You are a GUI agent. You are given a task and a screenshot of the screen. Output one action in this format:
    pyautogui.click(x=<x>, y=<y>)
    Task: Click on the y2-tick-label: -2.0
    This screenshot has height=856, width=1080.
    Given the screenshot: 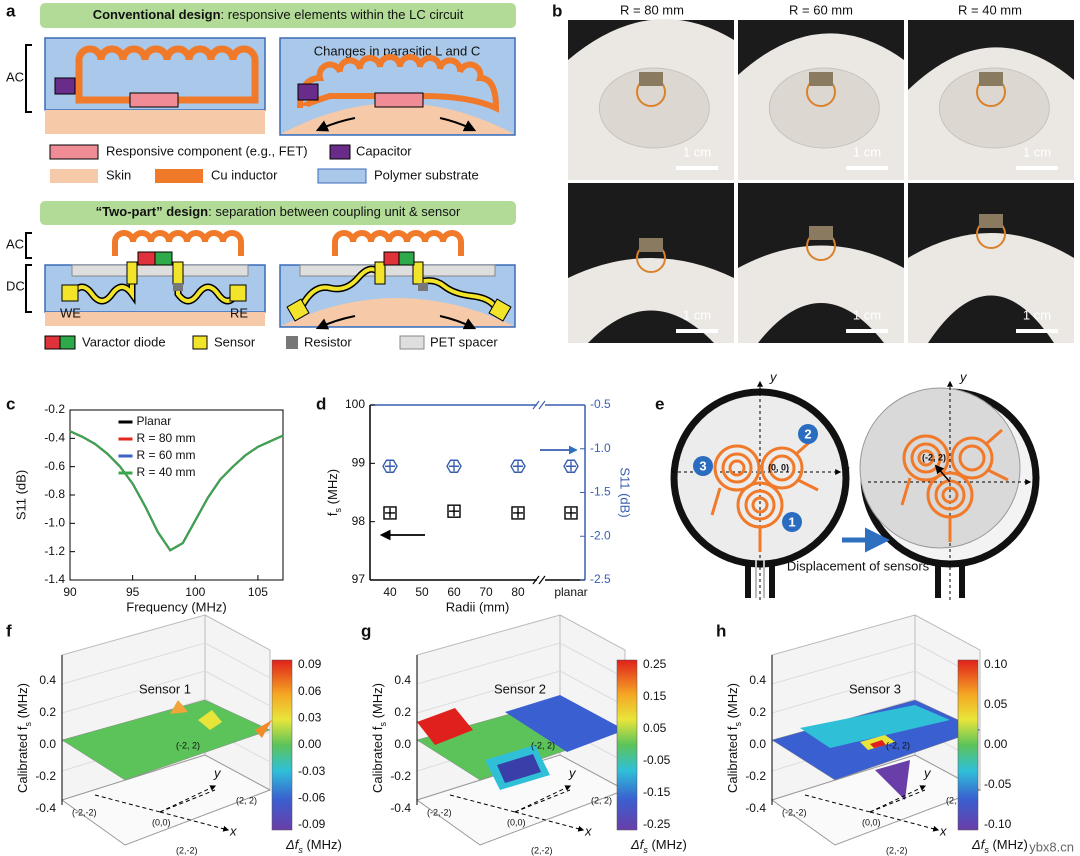 What is the action you would take?
    pyautogui.click(x=600, y=535)
    